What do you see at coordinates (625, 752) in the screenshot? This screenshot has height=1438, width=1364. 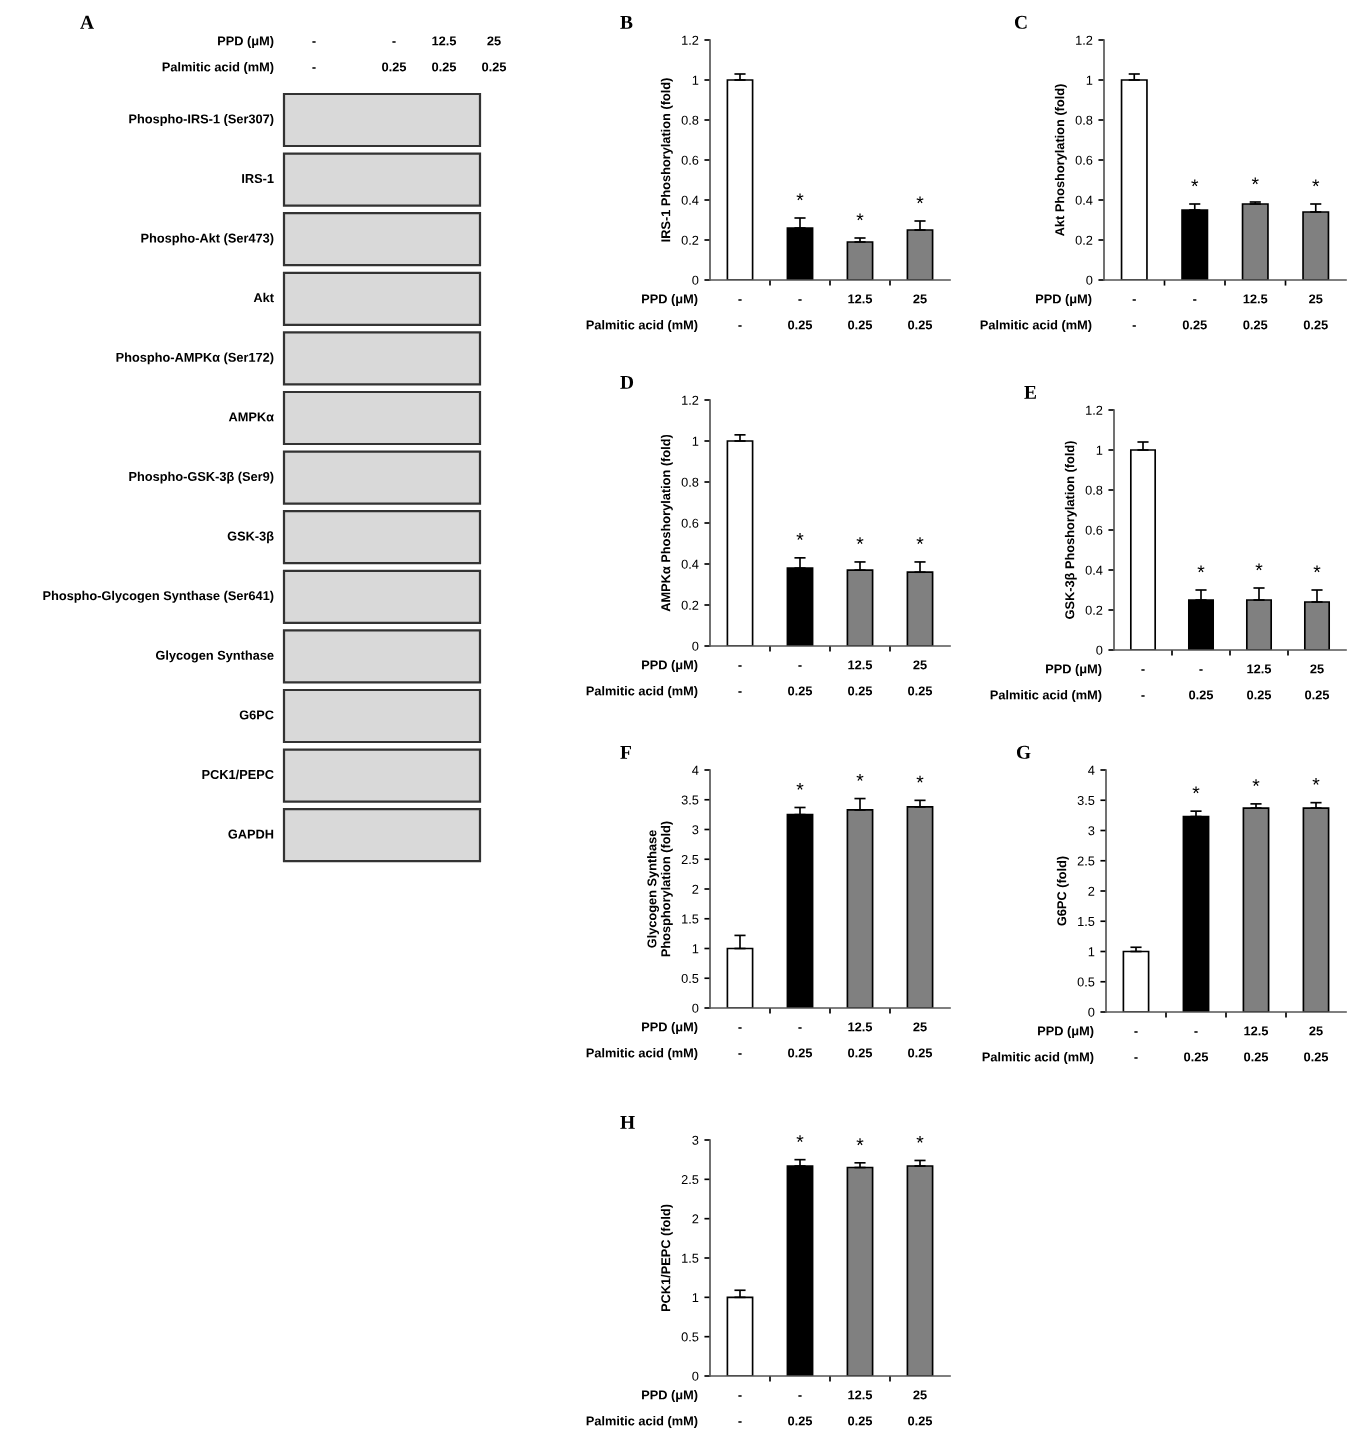 I see `chart-title: F` at bounding box center [625, 752].